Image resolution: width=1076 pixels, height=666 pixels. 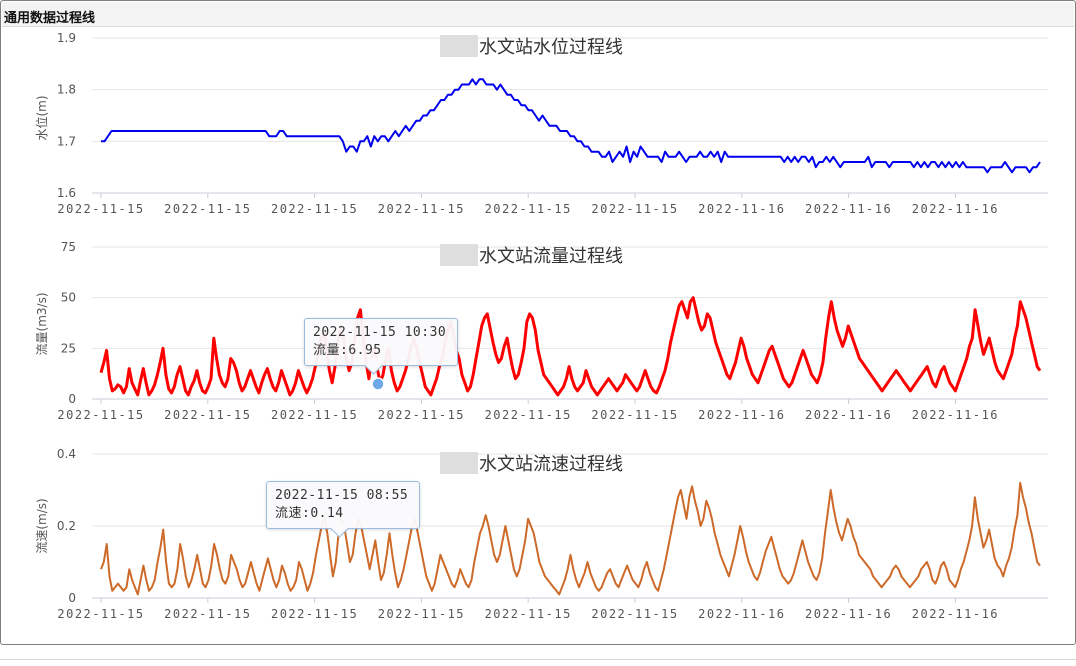 I want to click on speed-yticks: 0 0.2 0.4, so click(x=66, y=526).